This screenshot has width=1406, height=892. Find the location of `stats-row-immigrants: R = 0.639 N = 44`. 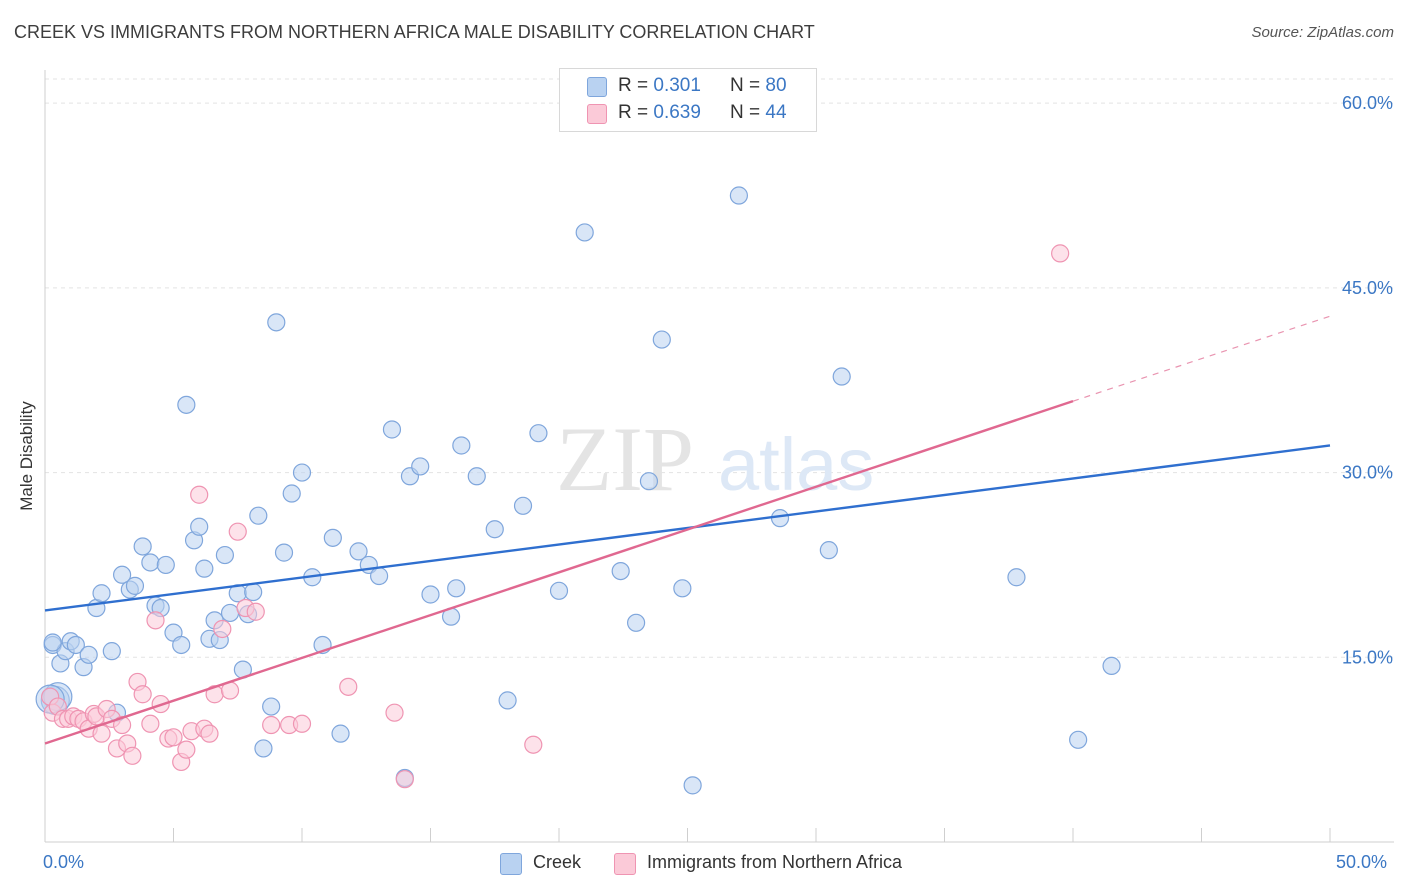

stats-row-immigrants: R = 0.639 N = 44 is located at coordinates (688, 113).